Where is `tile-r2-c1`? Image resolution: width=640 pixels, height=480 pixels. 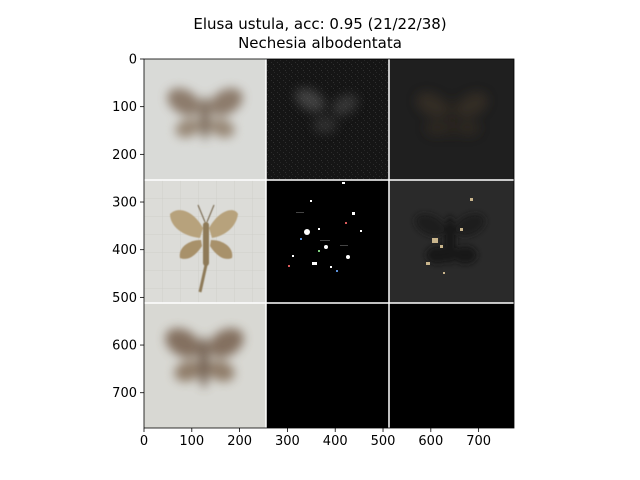
tile-r2-c1 is located at coordinates (205, 241).